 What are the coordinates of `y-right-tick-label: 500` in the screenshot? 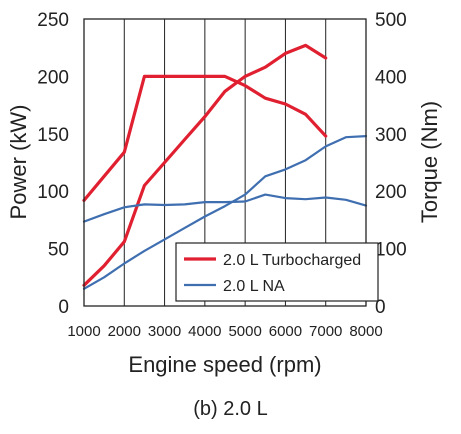 It's located at (391, 20).